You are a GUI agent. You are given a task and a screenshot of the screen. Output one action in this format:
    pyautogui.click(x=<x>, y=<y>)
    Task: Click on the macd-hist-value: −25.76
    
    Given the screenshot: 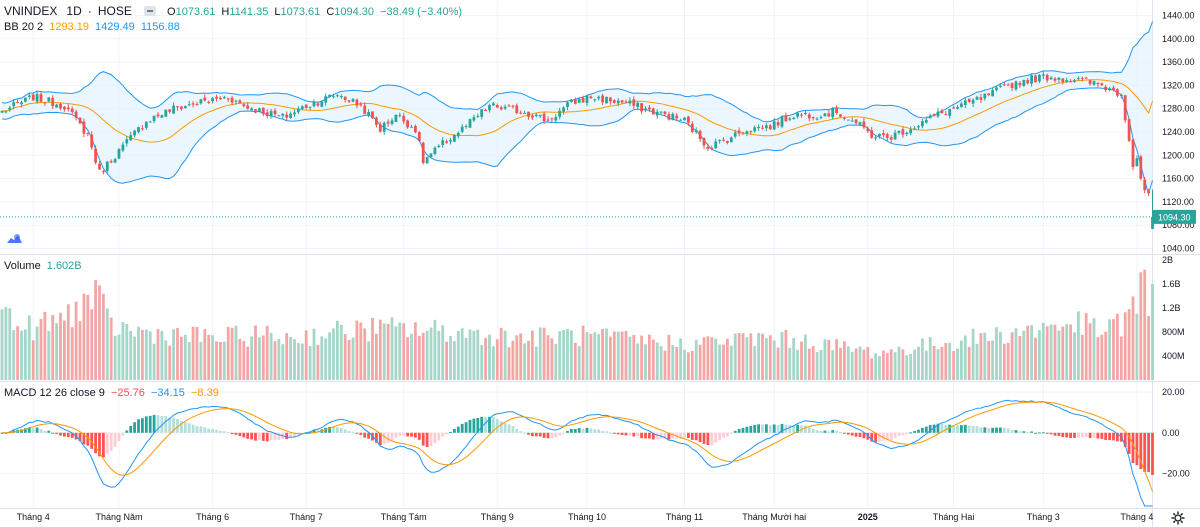 What is the action you would take?
    pyautogui.click(x=127, y=393)
    